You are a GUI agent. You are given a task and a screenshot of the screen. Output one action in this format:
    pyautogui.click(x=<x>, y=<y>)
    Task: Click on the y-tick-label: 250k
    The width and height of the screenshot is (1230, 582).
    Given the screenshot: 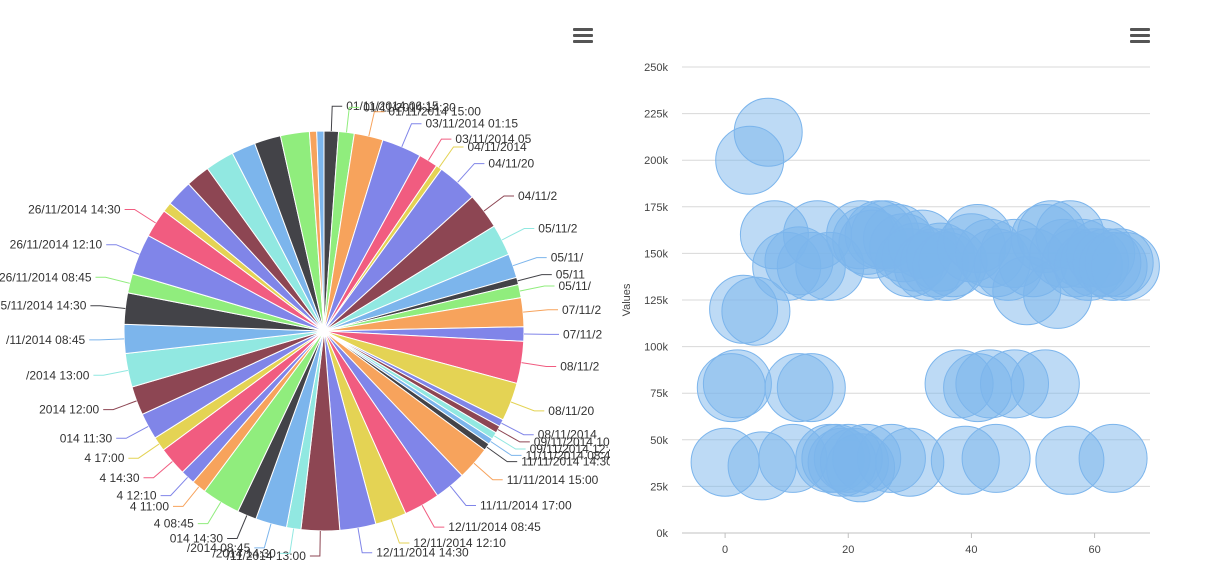 What is the action you would take?
    pyautogui.click(x=656, y=68)
    